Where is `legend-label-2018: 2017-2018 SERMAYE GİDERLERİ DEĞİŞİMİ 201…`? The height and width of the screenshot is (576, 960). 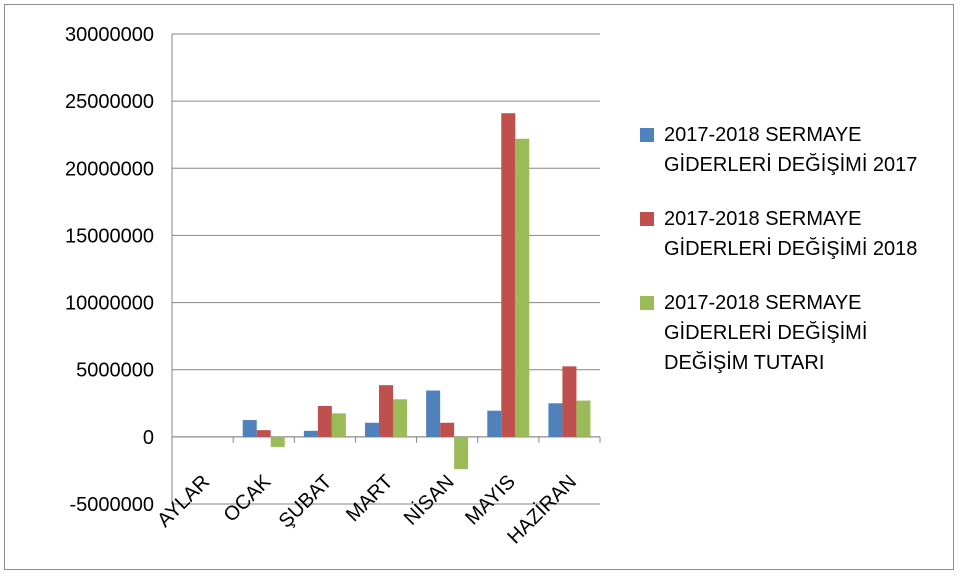 legend-label-2018: 2017-2018 SERMAYE GİDERLERİ DEĞİŞİMİ 201… is located at coordinates (791, 234).